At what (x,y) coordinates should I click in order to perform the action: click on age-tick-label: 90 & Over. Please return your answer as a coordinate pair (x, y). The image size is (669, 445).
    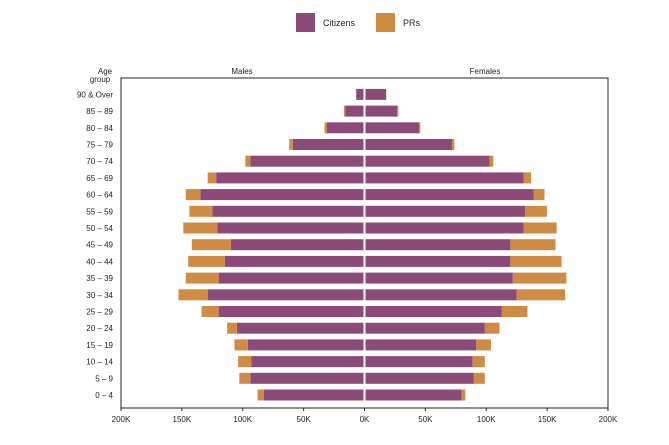
    Looking at the image, I should click on (95, 94).